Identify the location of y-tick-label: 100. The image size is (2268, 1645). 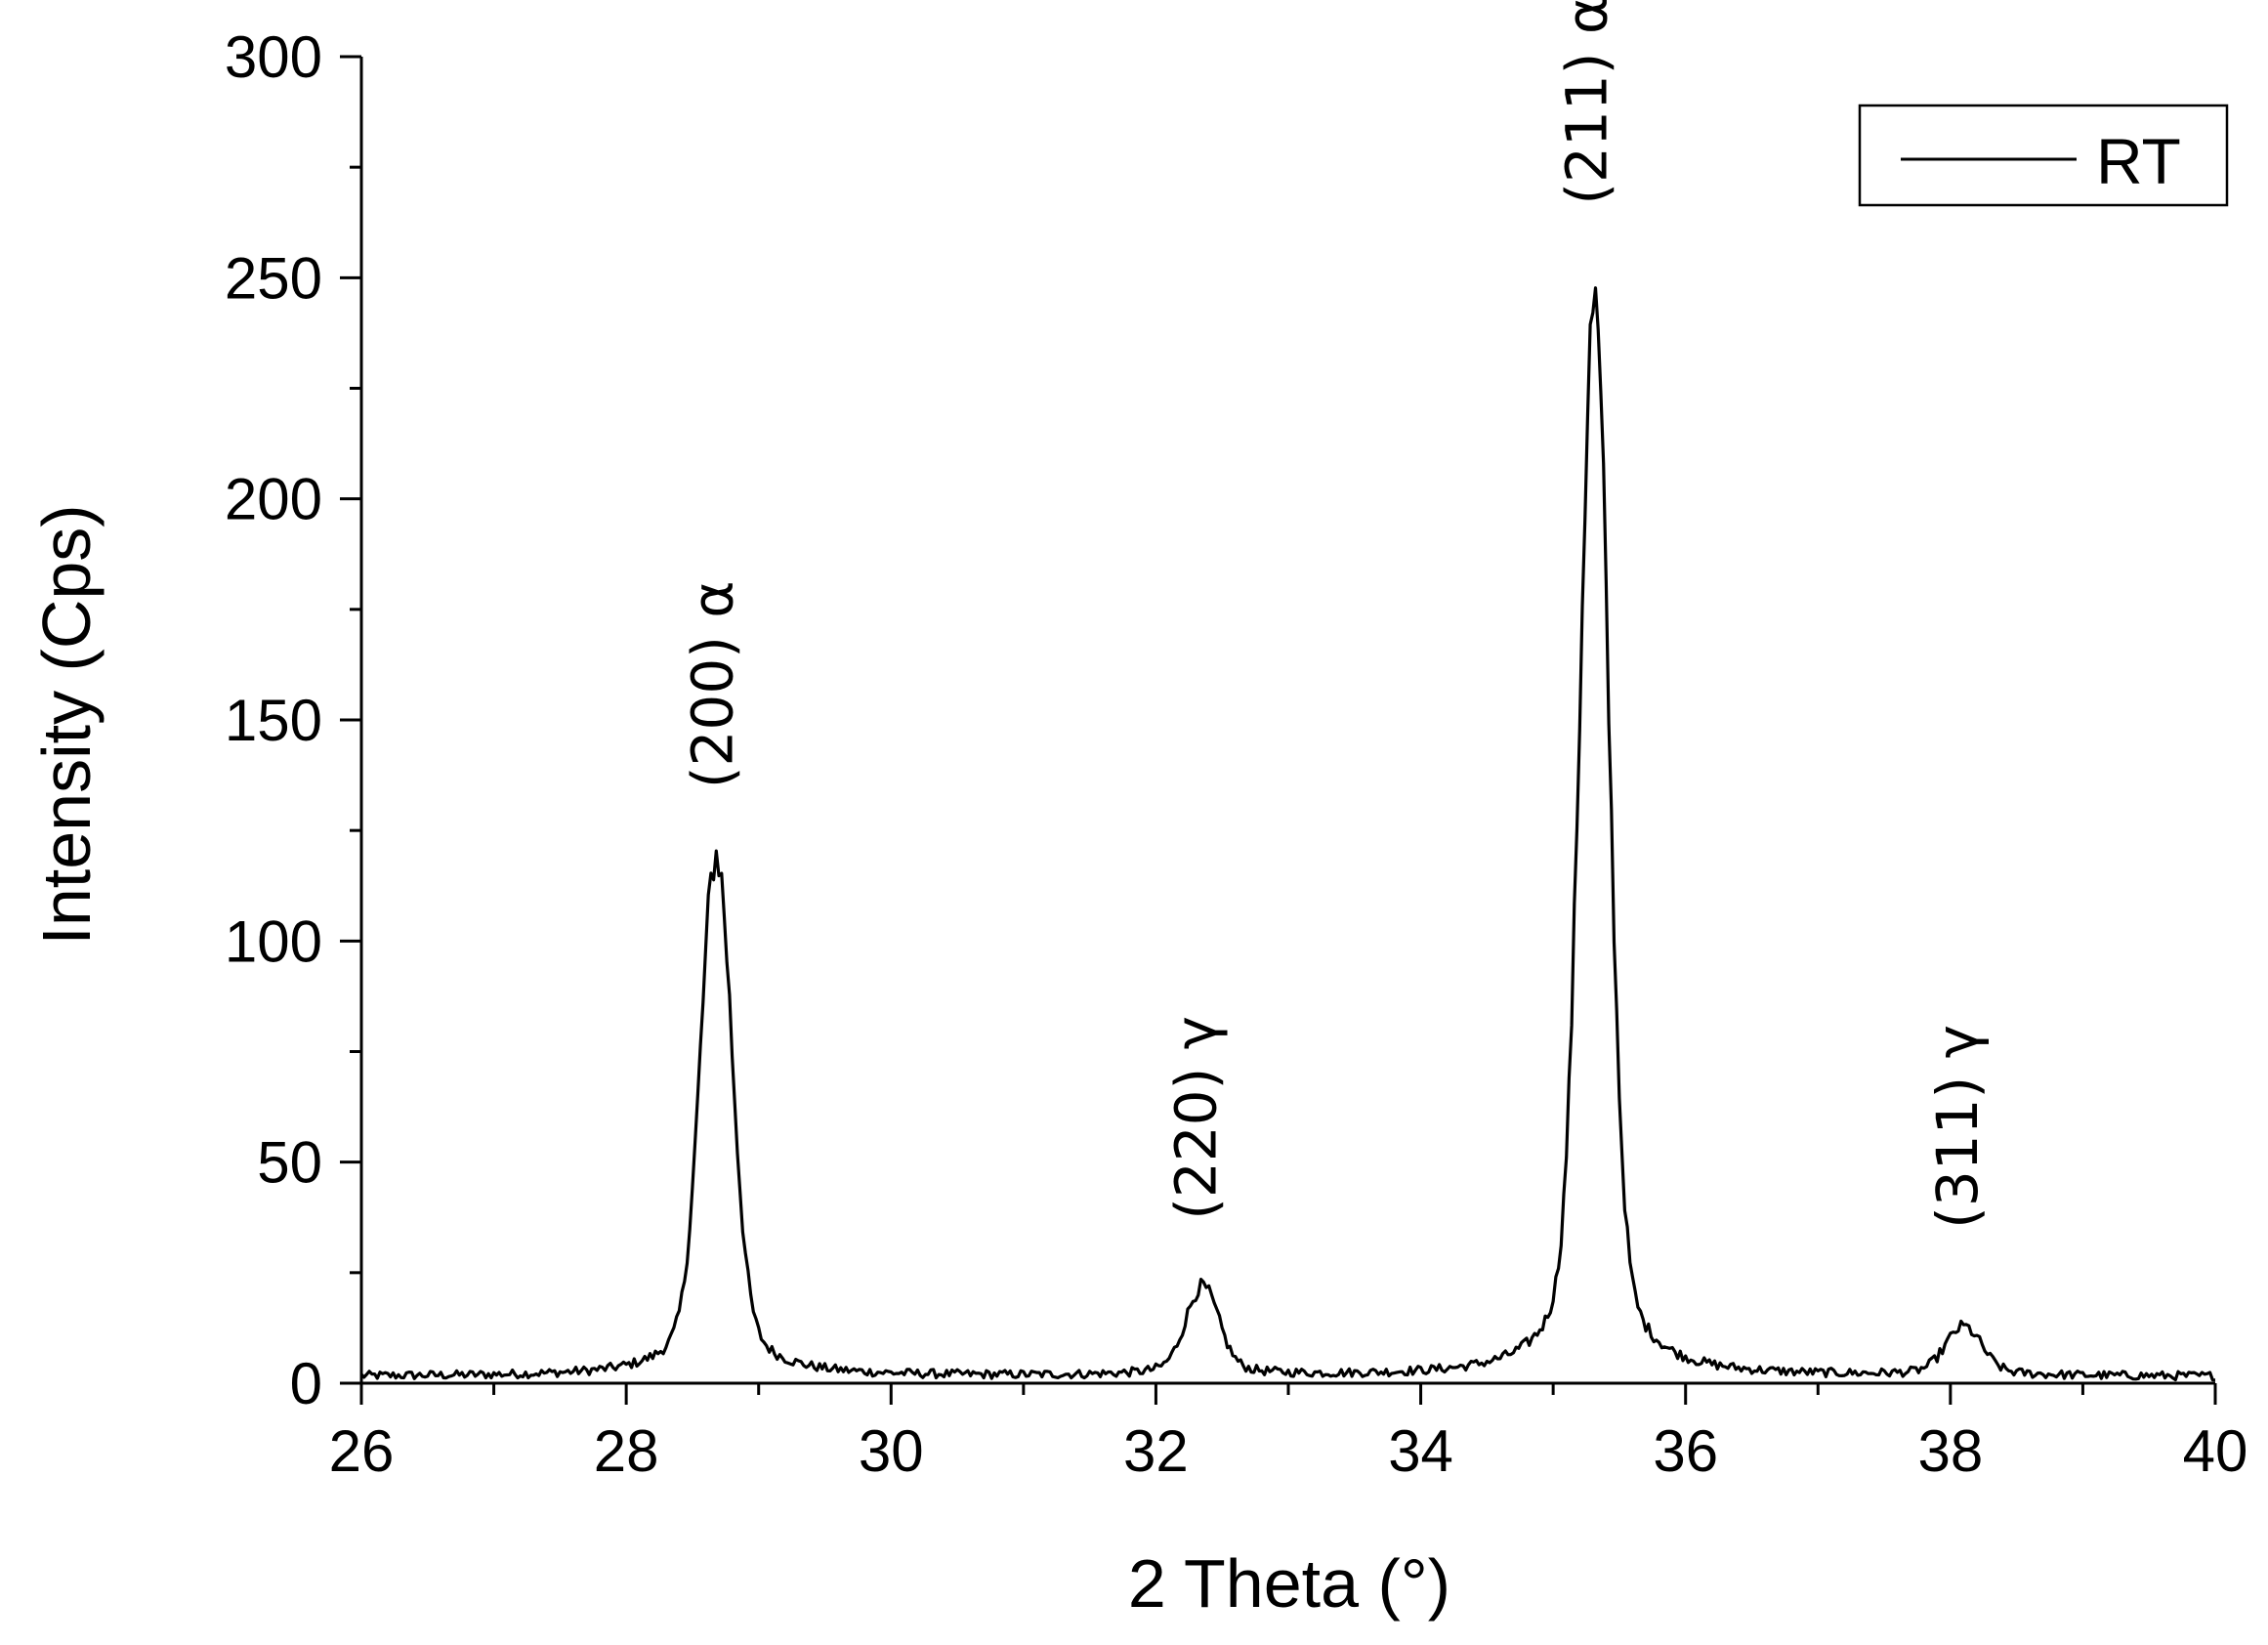
(273, 941).